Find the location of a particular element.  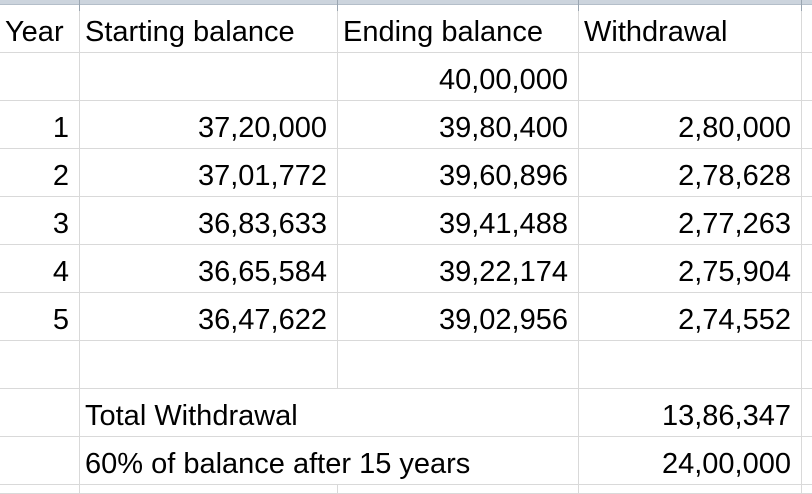

cell-ending-balance: 39,41,488 is located at coordinates (458, 221).